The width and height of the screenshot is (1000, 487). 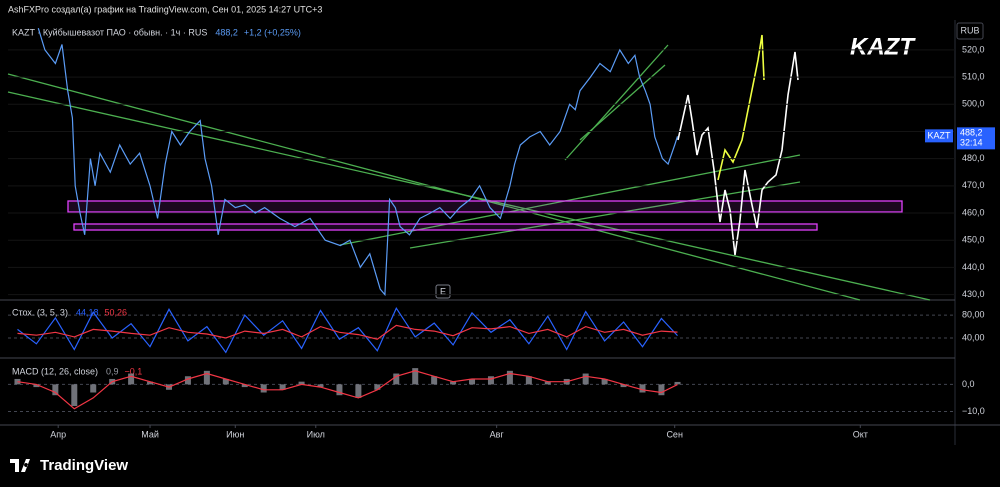 I want to click on y-tick-label: 440,0, so click(x=973, y=267).